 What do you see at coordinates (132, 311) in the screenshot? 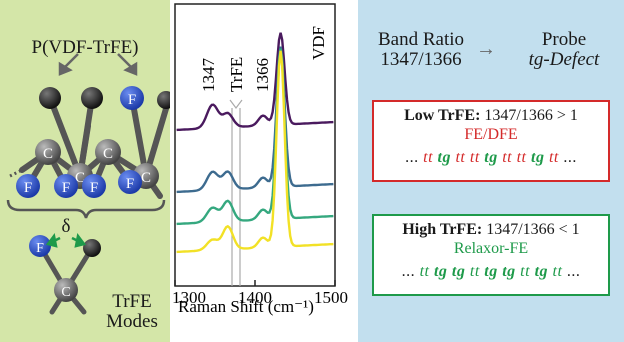
I see `modes-label: TrFE Modes` at bounding box center [132, 311].